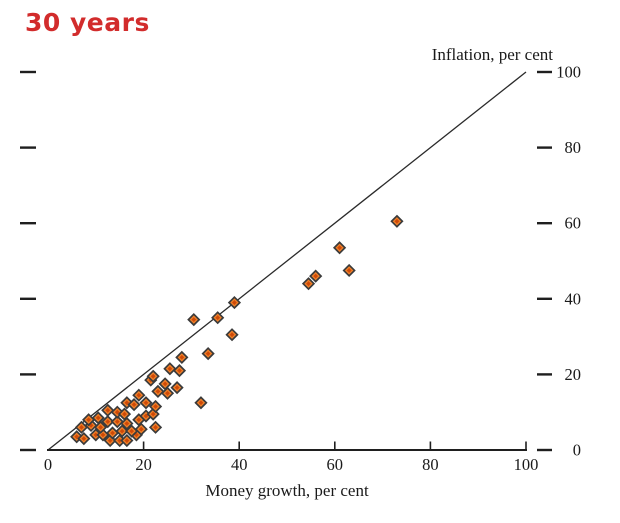  I want to click on x-tick-label: 80, so click(430, 464).